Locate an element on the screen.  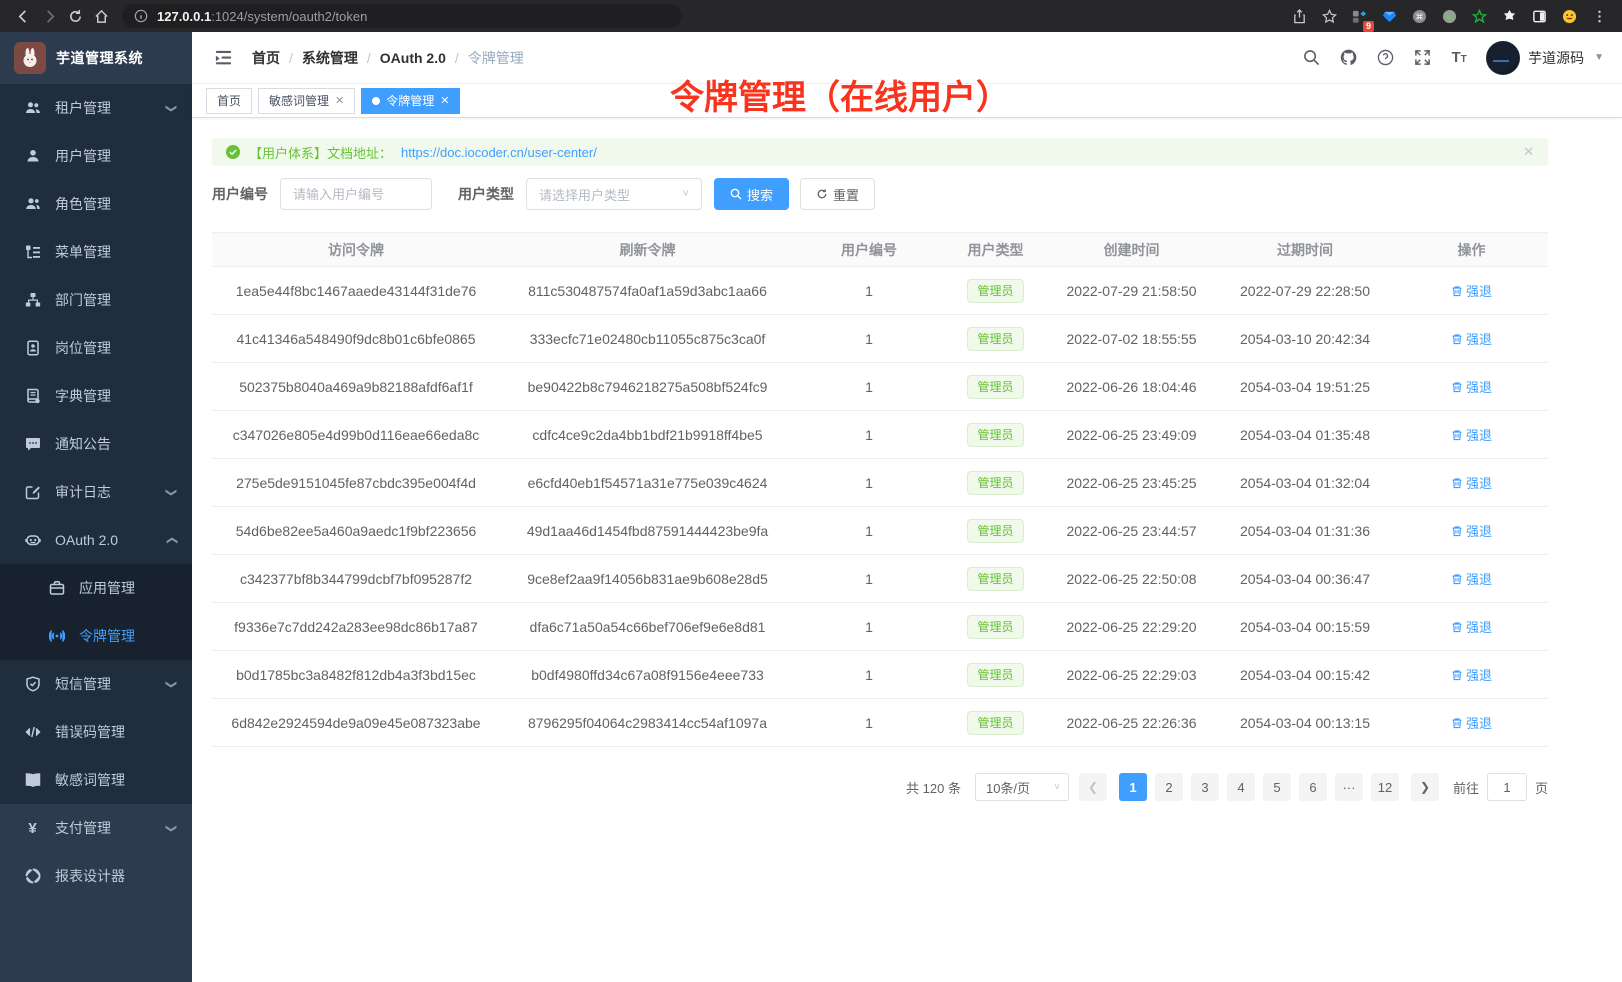
sidebar-item-label: 租户管理 is located at coordinates (83, 108).